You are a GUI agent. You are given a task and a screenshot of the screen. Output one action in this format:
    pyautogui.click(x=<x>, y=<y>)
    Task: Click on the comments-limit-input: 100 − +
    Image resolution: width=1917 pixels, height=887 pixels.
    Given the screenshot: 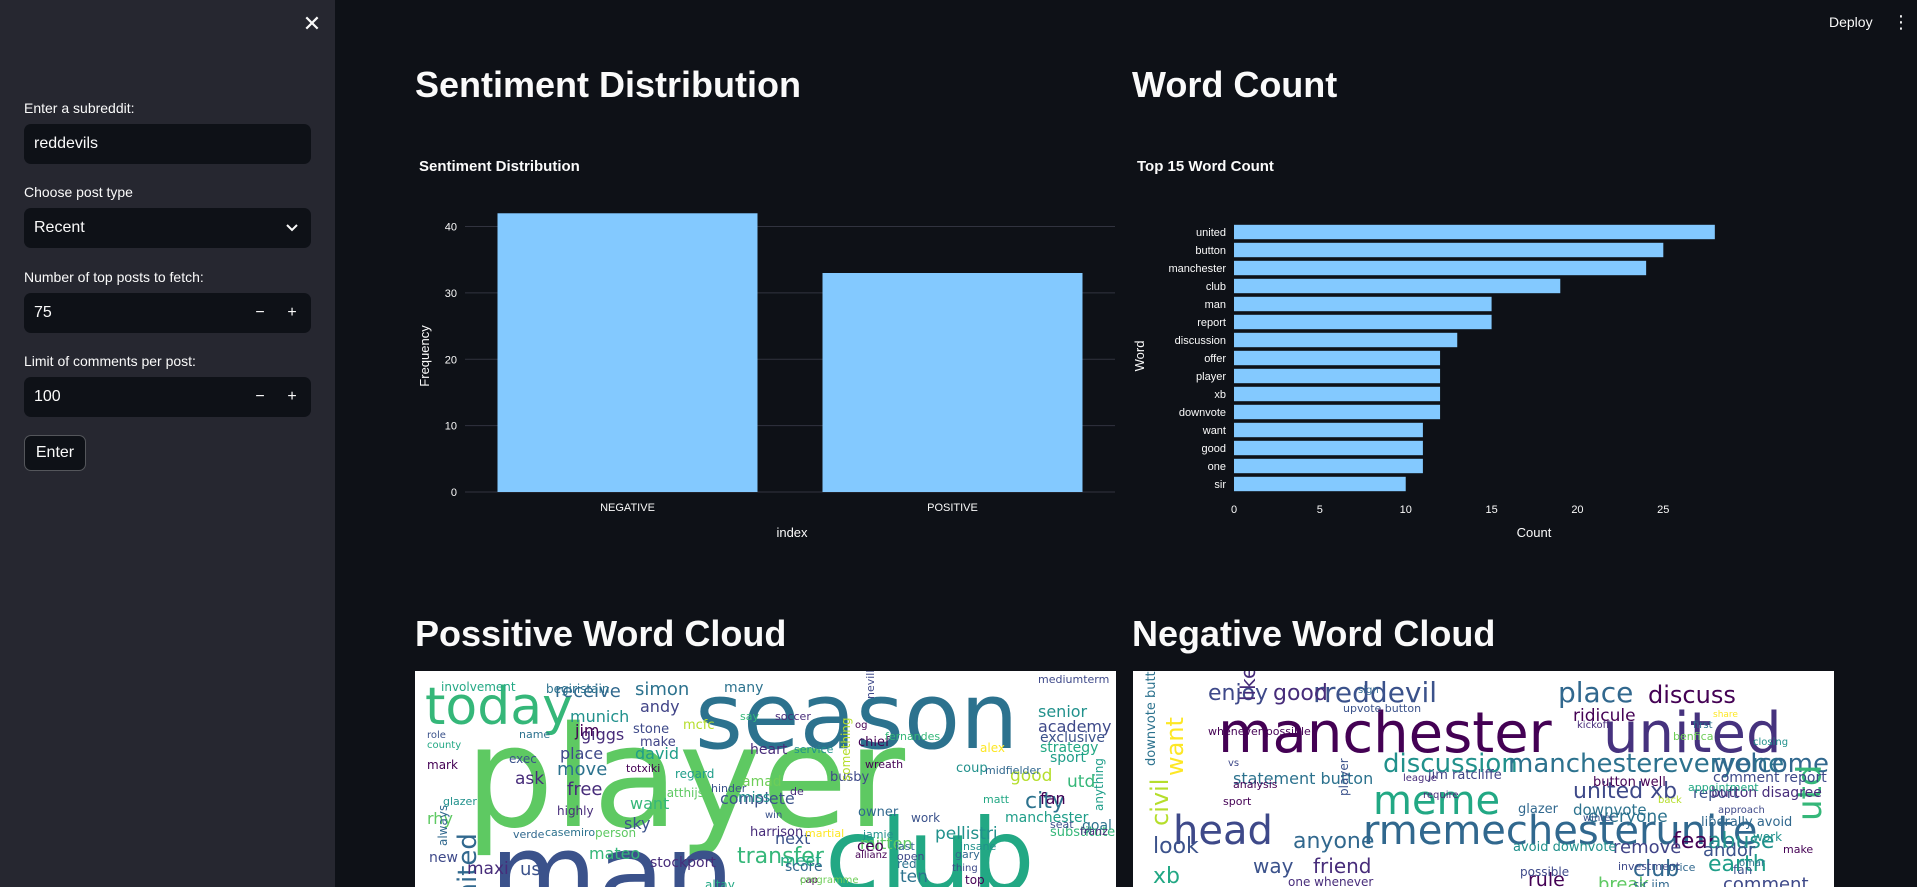 What is the action you would take?
    pyautogui.click(x=167, y=397)
    